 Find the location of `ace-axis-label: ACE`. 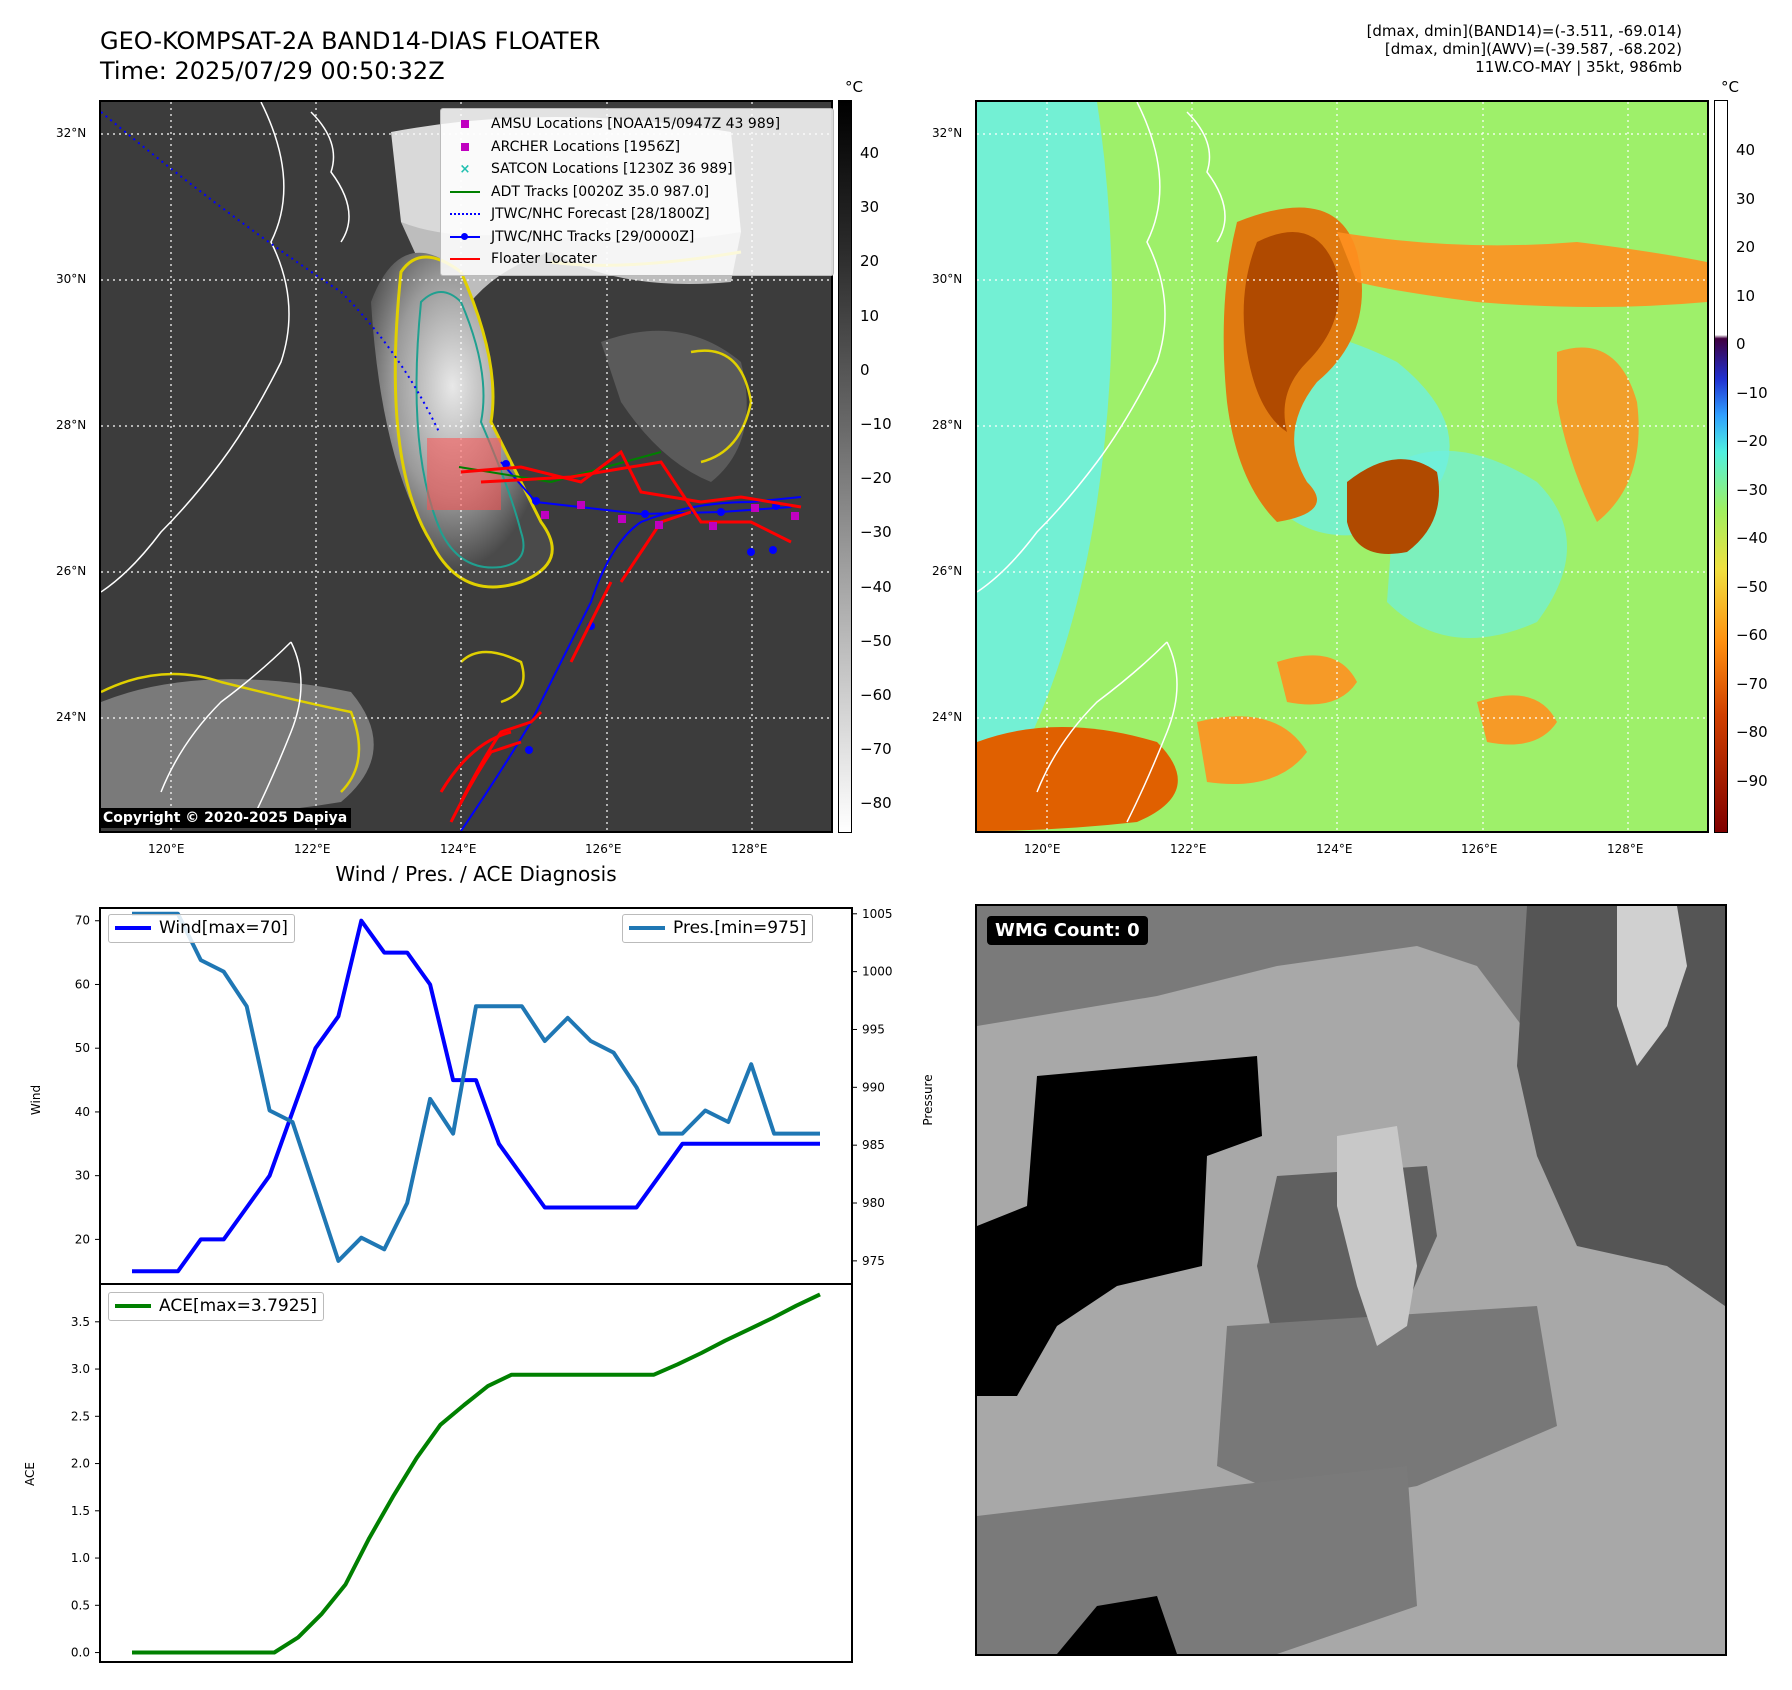

ace-axis-label: ACE is located at coordinates (30, 1474).